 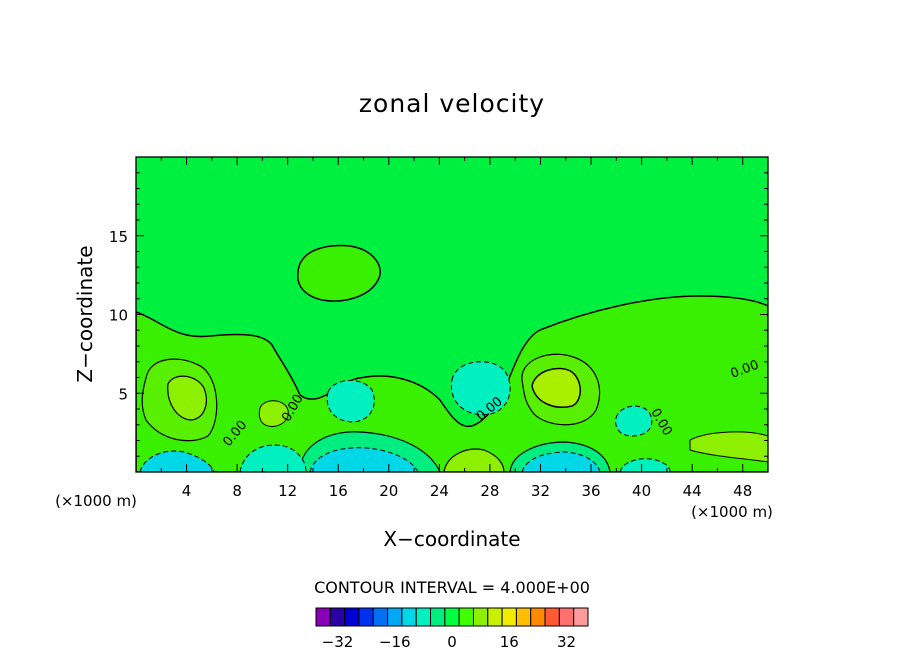 What do you see at coordinates (540, 491) in the screenshot?
I see `x-tick-label: 32` at bounding box center [540, 491].